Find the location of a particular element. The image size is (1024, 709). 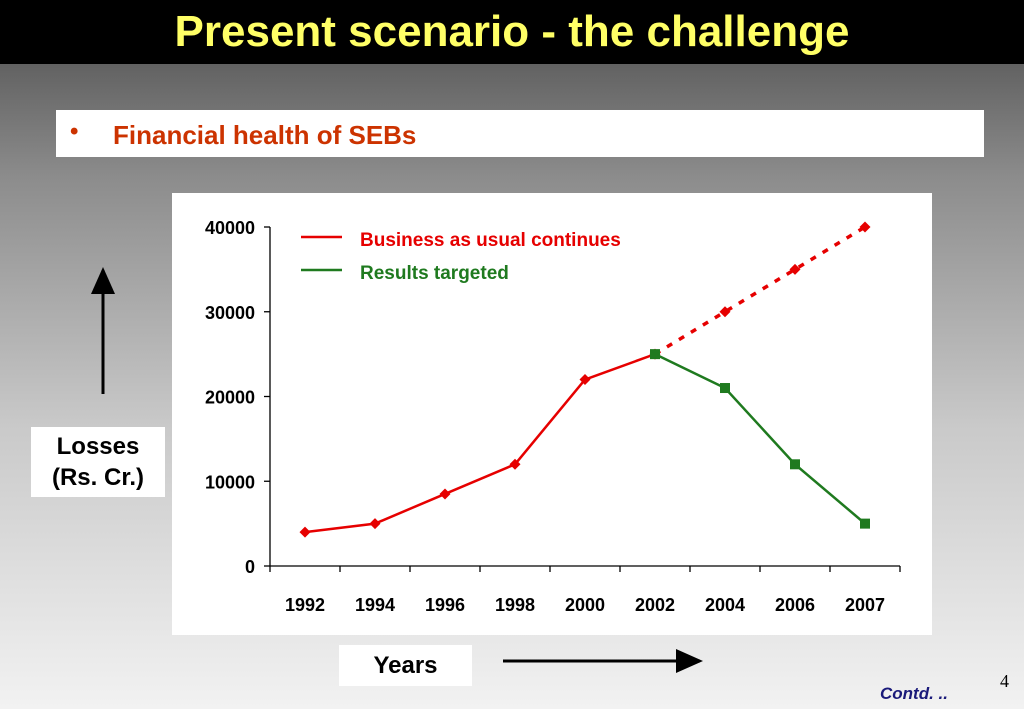

bullet-text: Financial health of SEBs is located at coordinates (265, 135).